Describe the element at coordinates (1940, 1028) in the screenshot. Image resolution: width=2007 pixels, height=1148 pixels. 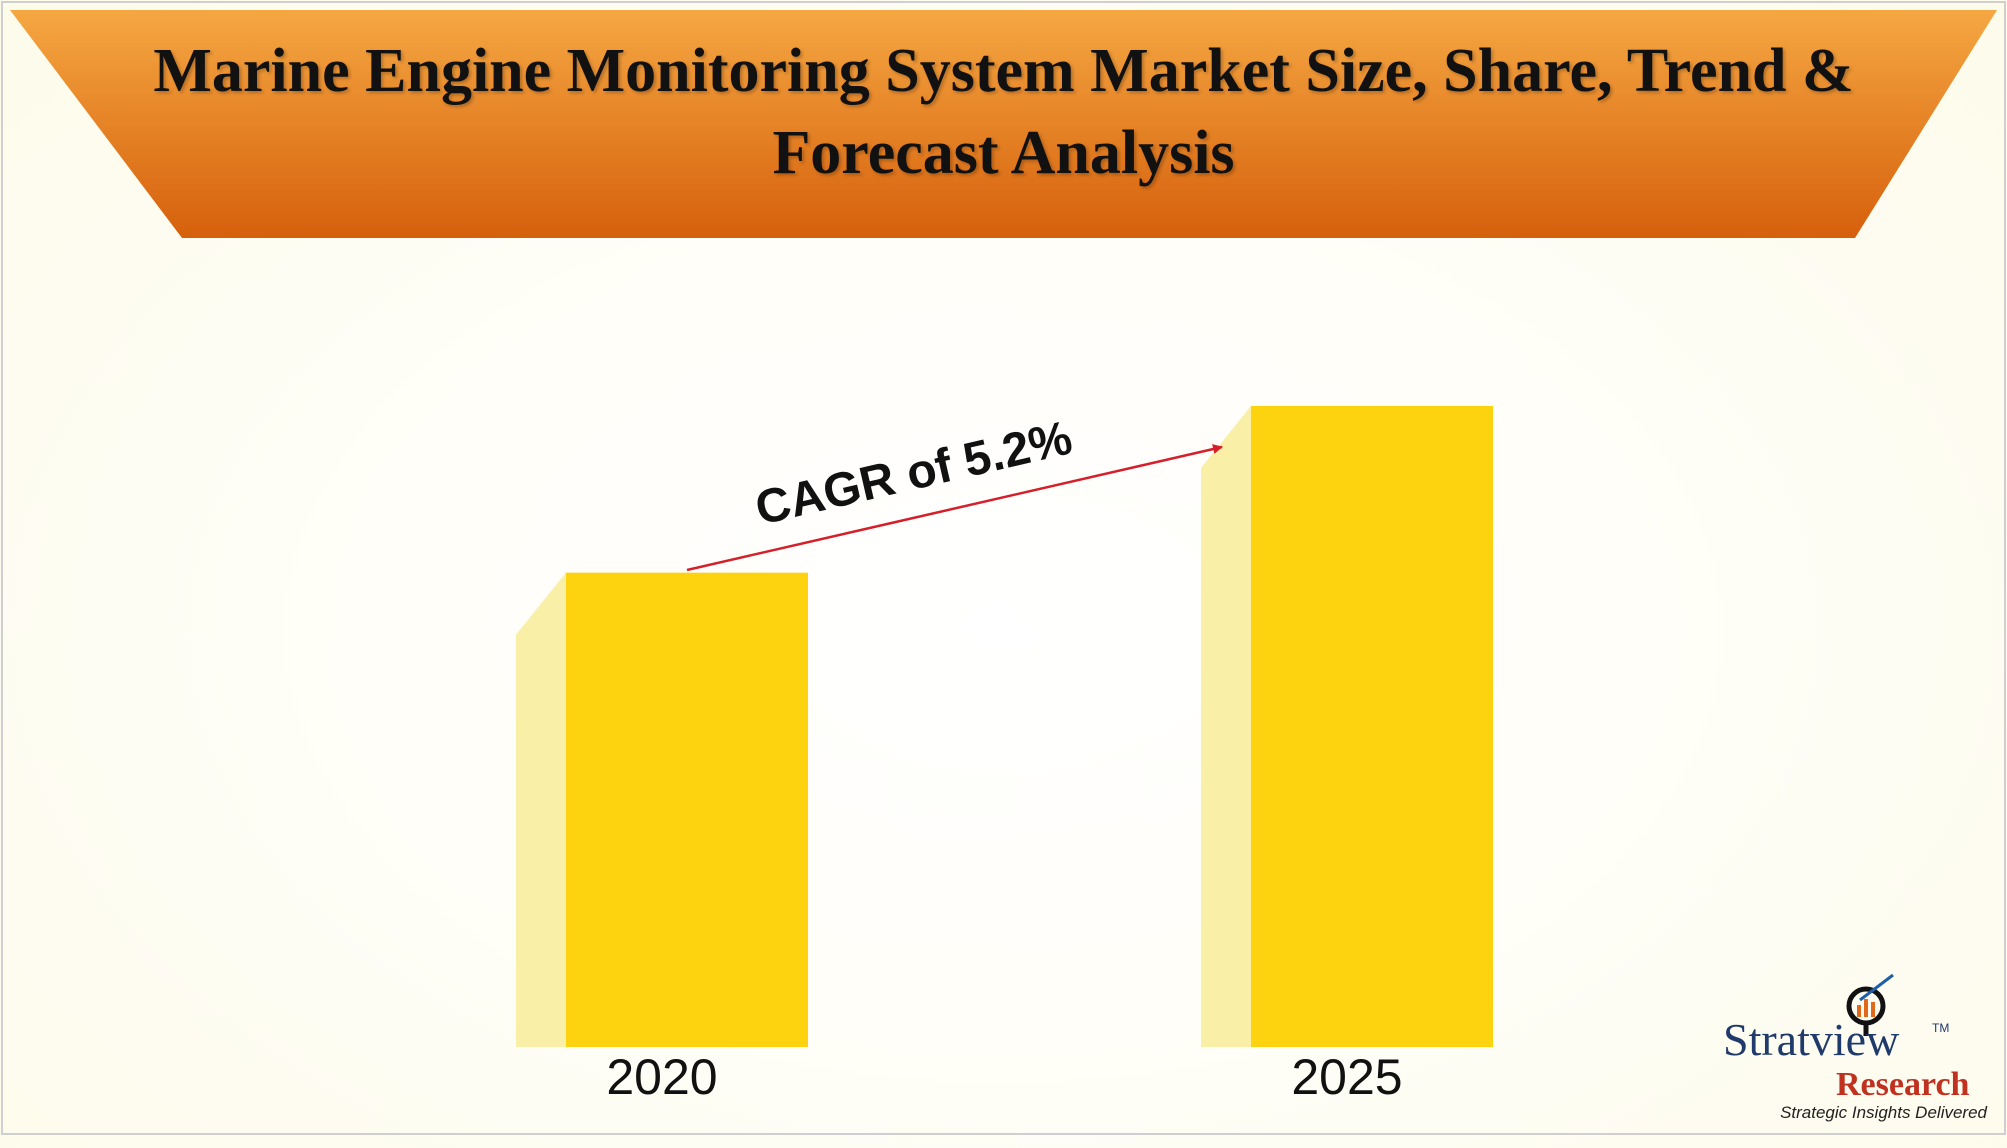
I see `logo-tm: TM` at that location.